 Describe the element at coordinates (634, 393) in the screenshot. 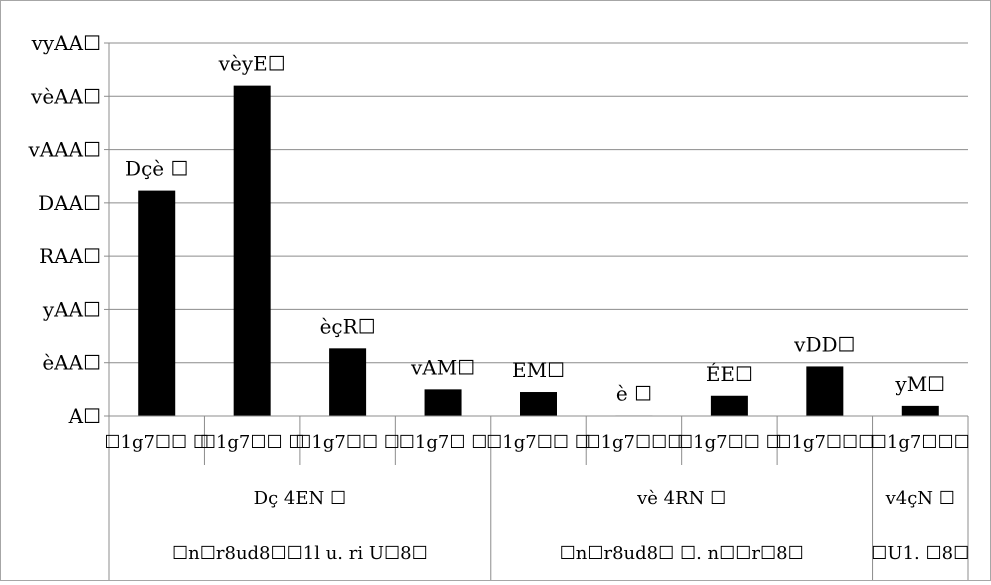

I see `data-label: è ☐` at that location.